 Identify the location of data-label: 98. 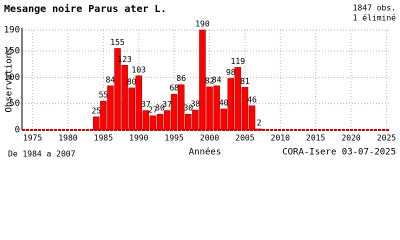
(231, 72).